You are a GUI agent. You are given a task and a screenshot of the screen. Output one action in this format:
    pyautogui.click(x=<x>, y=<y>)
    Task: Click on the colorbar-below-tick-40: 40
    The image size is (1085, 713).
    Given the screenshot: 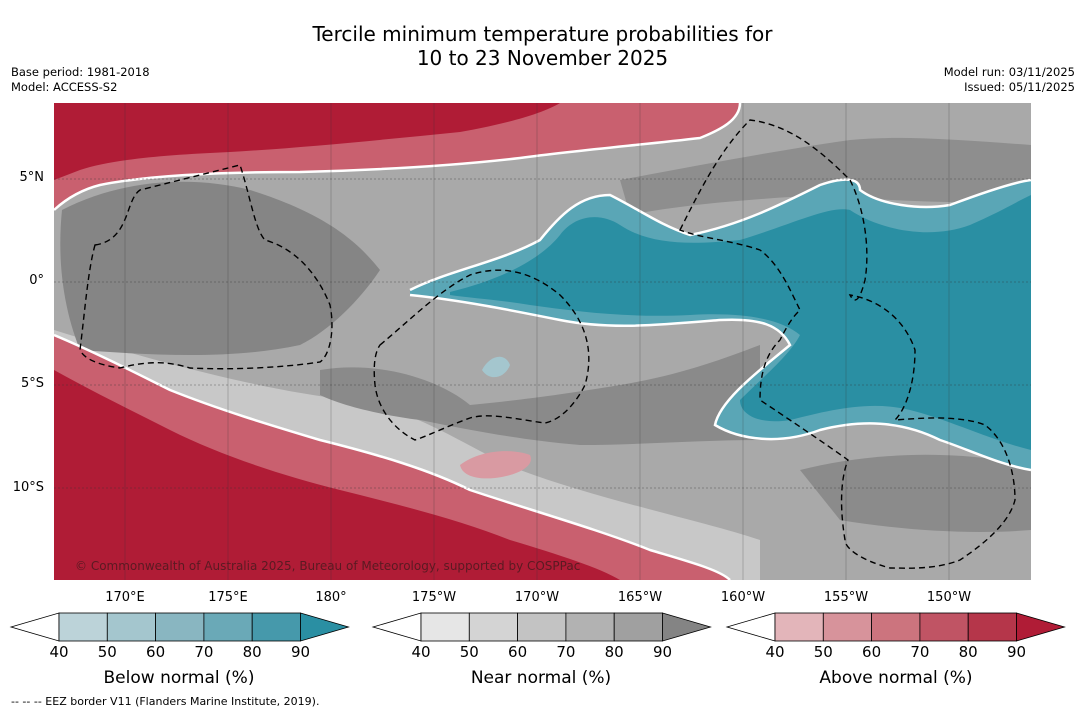 What is the action you would take?
    pyautogui.click(x=59, y=652)
    